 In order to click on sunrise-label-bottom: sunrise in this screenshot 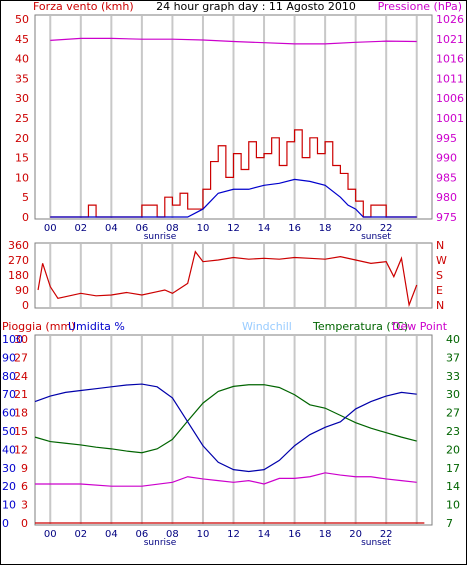, I will do `click(160, 543)`.